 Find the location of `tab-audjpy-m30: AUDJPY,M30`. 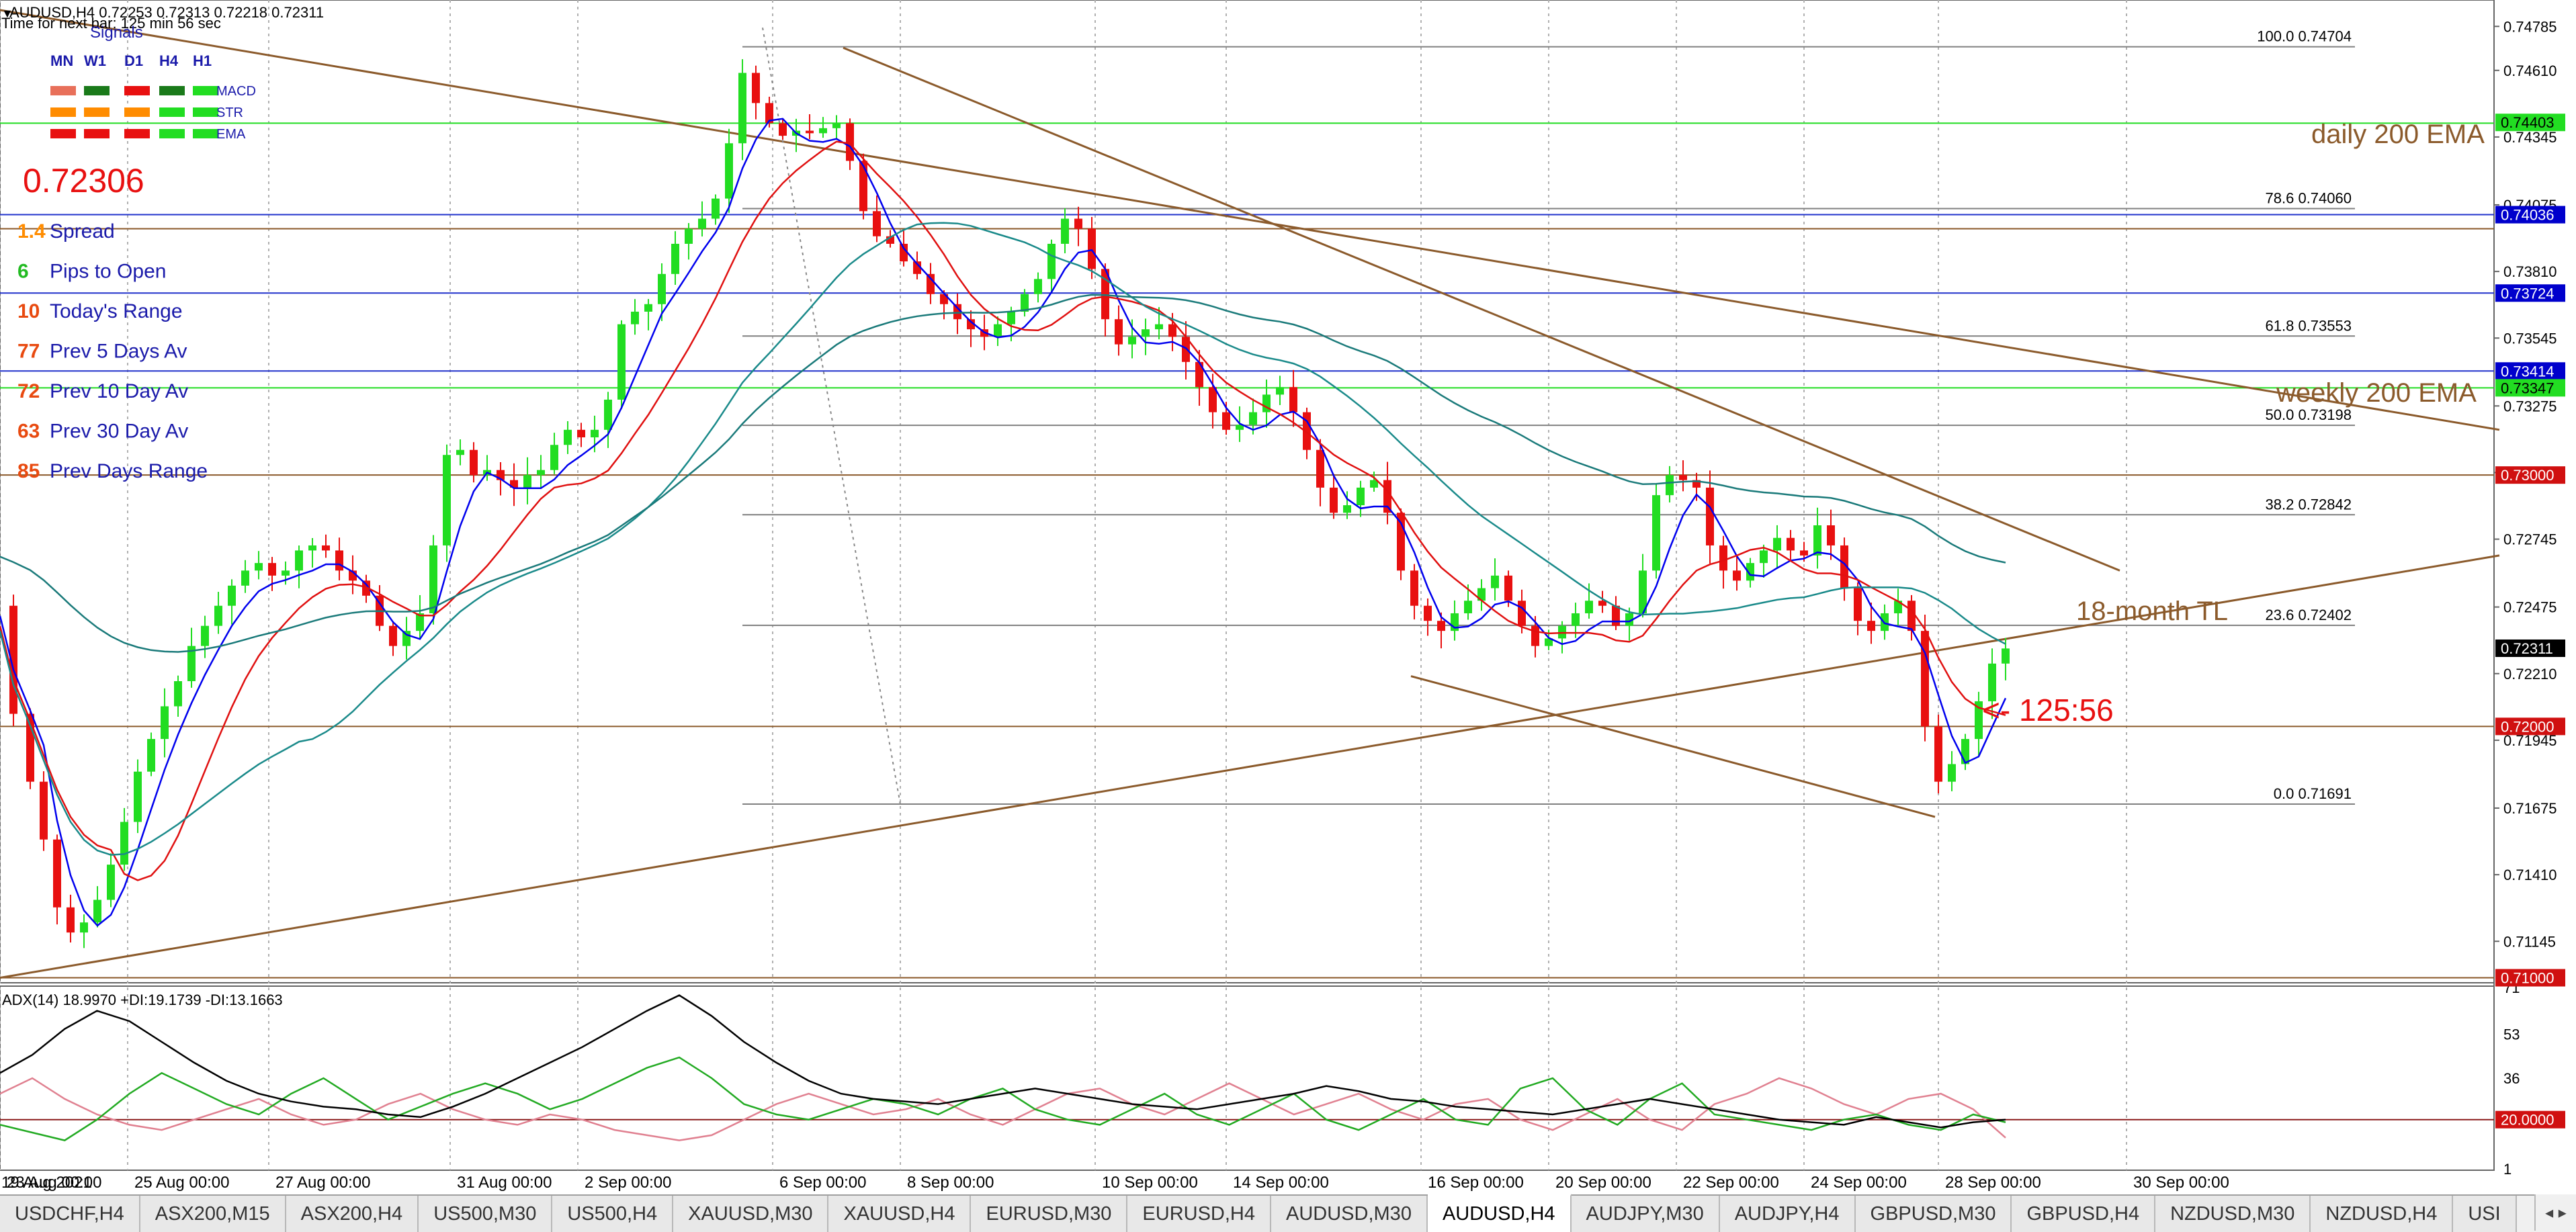

tab-audjpy-m30: AUDJPY,M30 is located at coordinates (1645, 1214).